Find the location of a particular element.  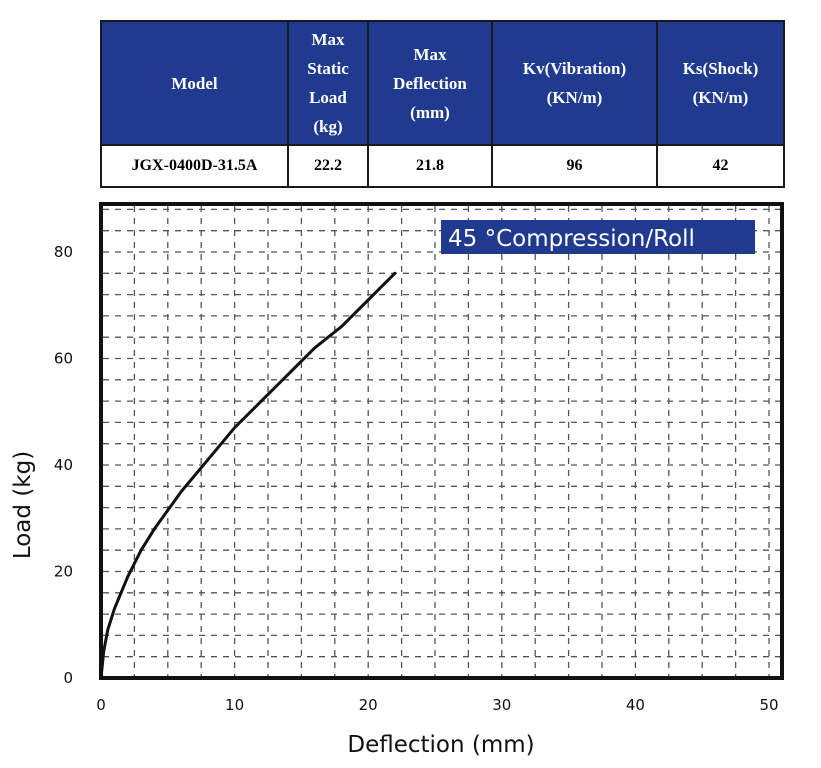

cell-max-static-load: 22.2 is located at coordinates (328, 166).